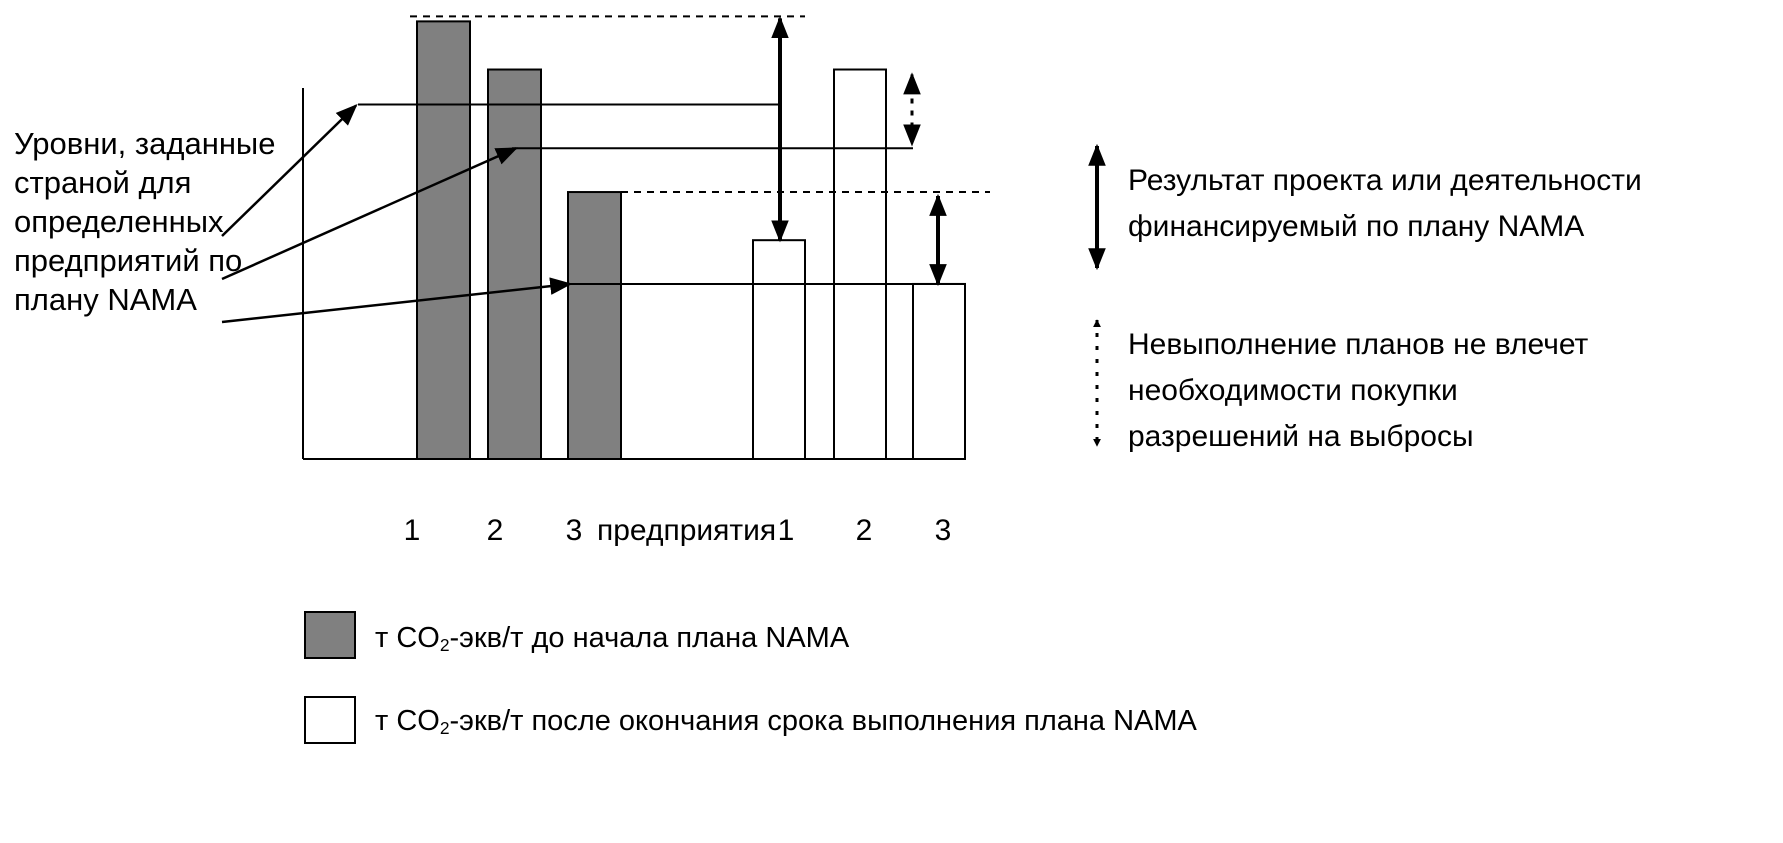  What do you see at coordinates (412, 530) in the screenshot?
I see `x-tick-label-before-1: 1` at bounding box center [412, 530].